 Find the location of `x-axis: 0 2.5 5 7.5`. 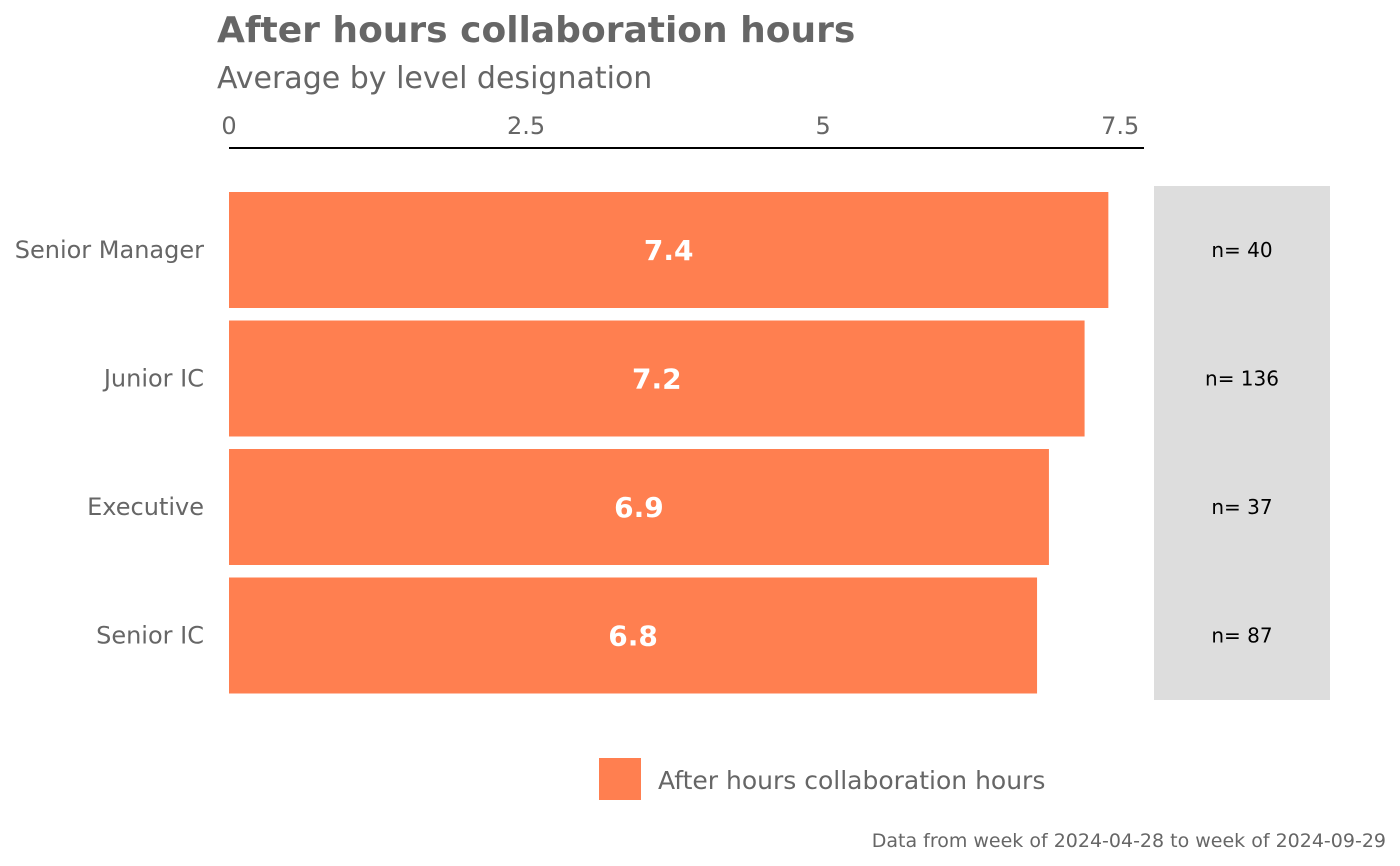

x-axis: 0 2.5 5 7.5 is located at coordinates (682, 130).